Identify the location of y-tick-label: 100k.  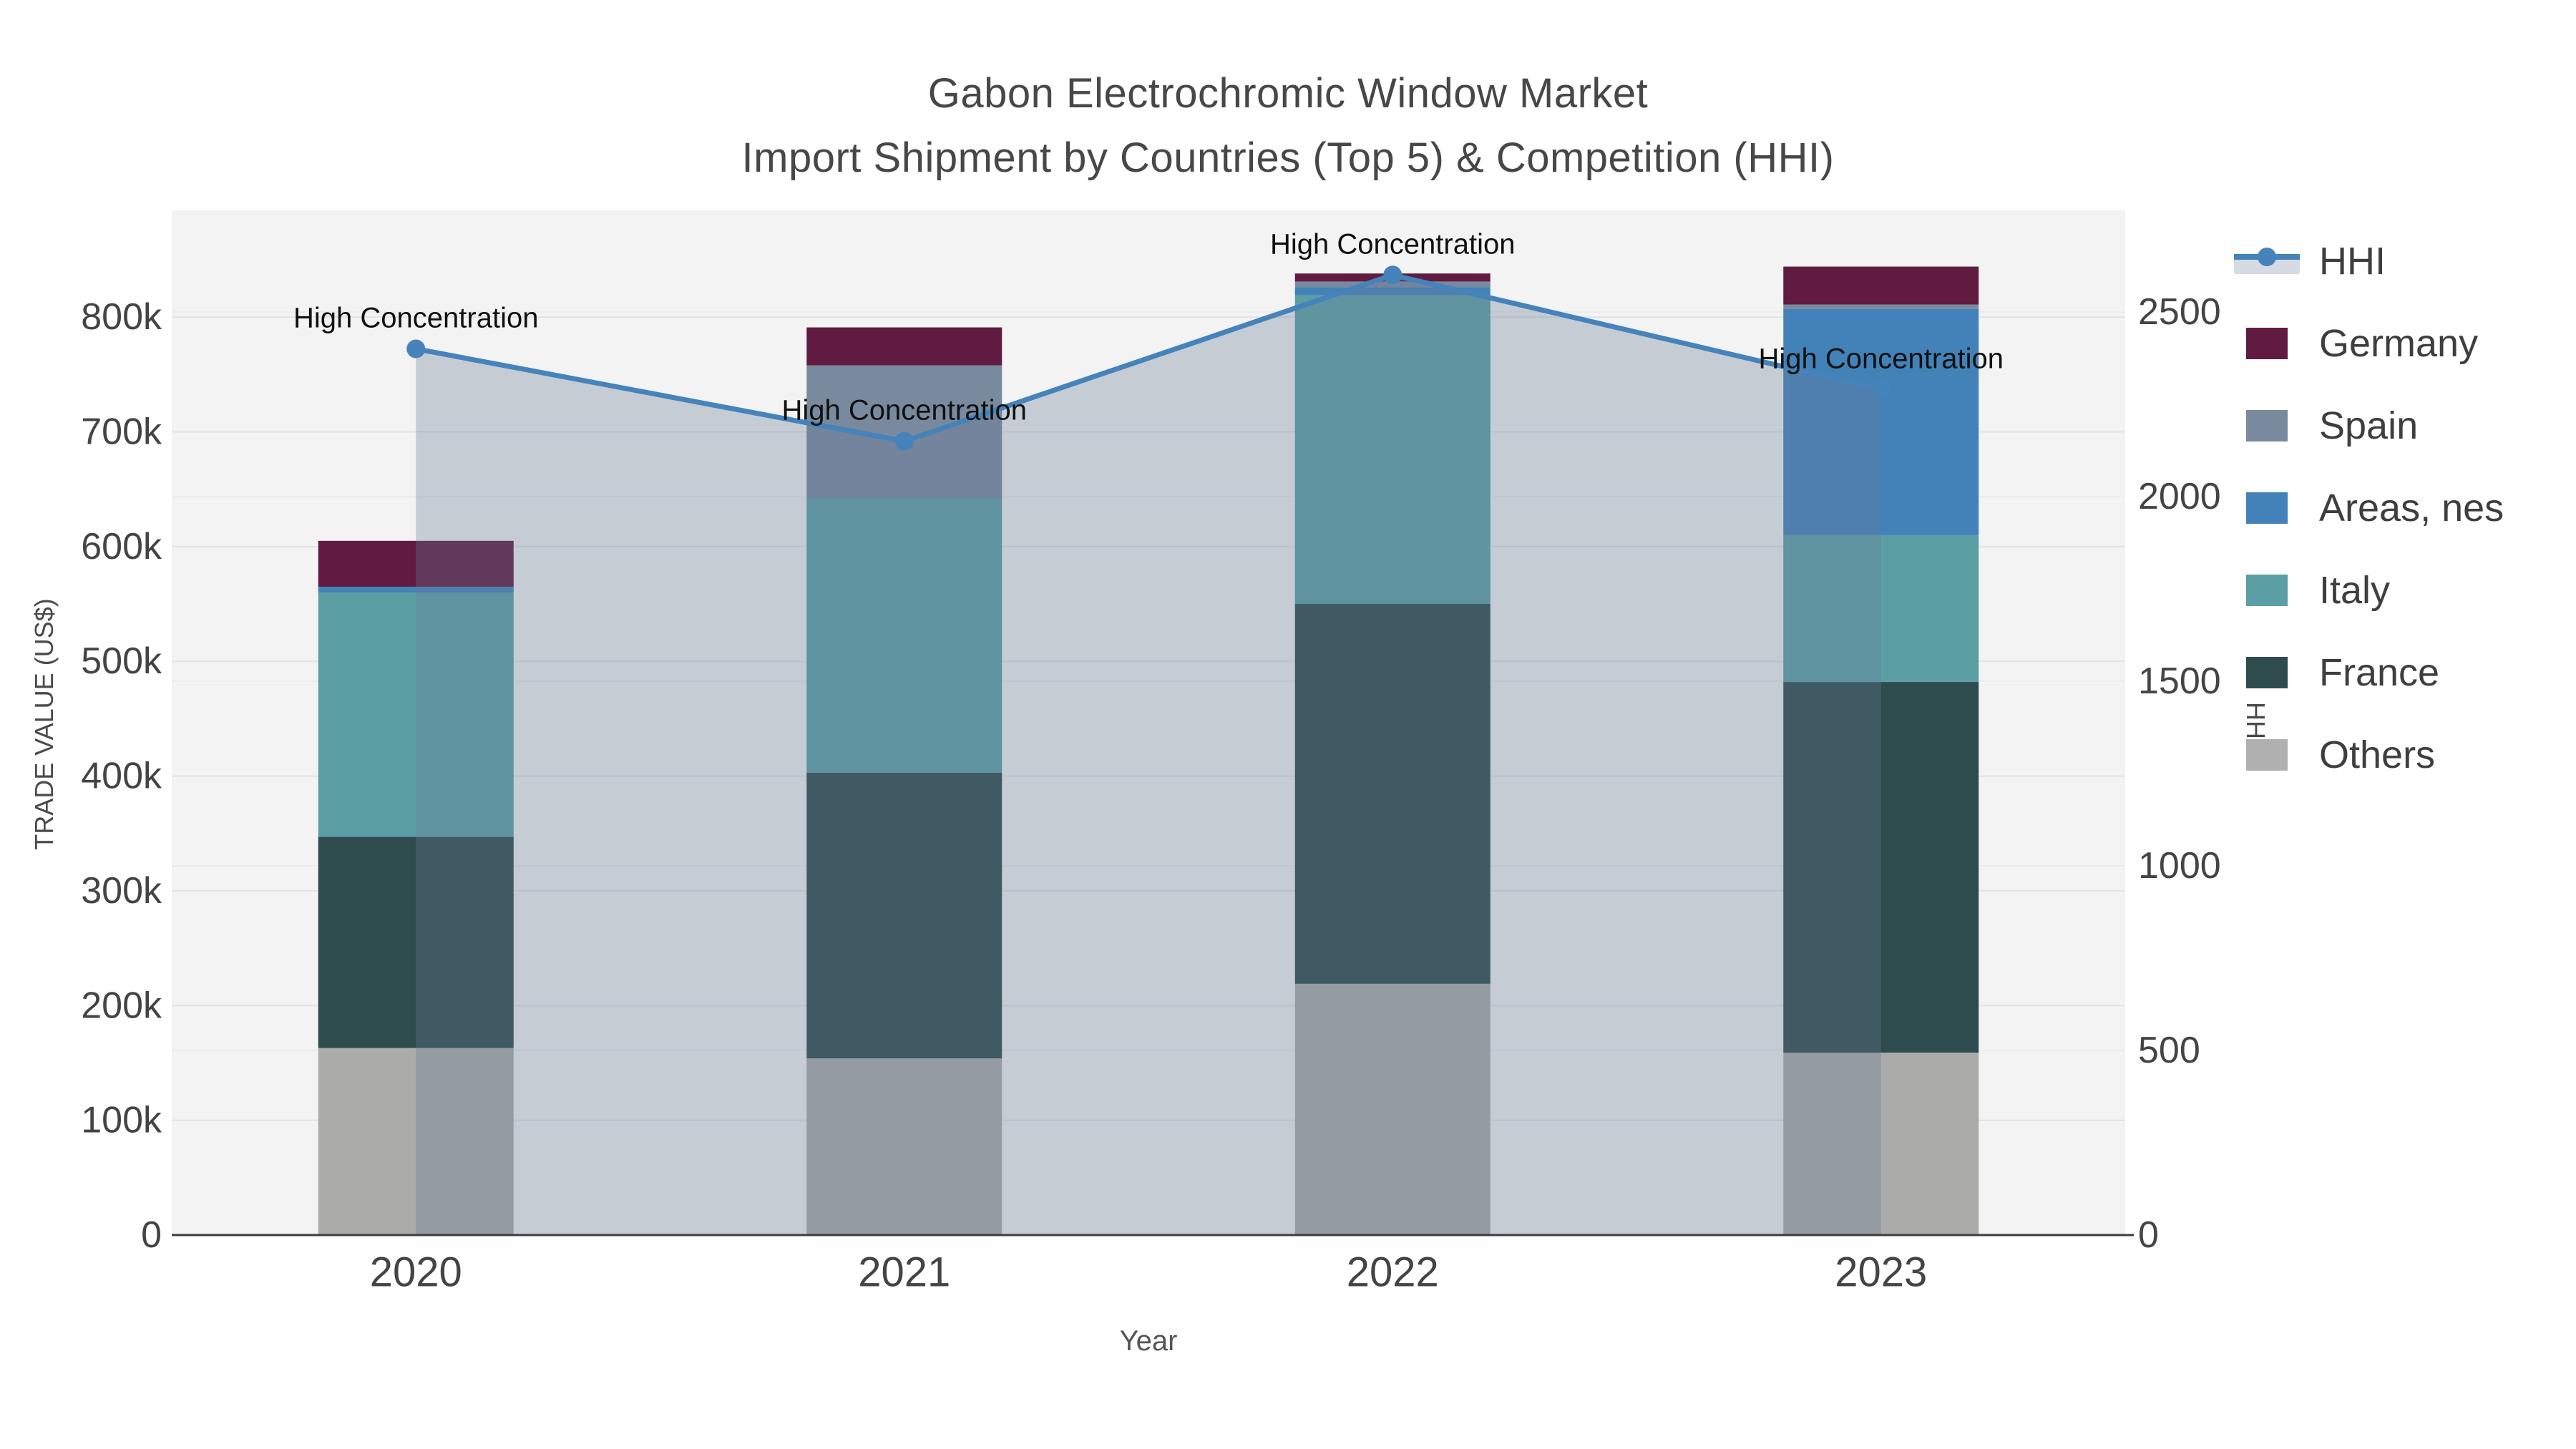
(122, 1120).